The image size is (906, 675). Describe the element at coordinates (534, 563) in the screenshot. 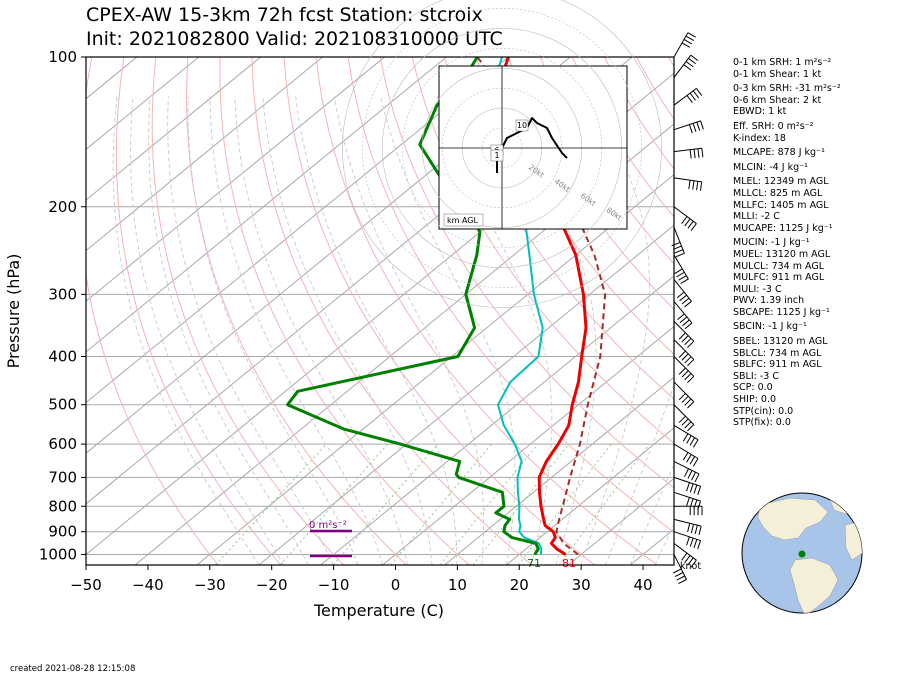

I see `surface-dewpoint-label: 71` at that location.